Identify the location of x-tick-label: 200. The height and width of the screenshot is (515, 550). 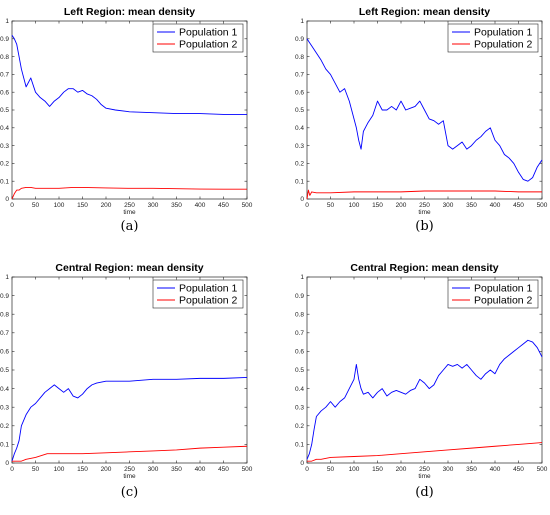
(401, 205).